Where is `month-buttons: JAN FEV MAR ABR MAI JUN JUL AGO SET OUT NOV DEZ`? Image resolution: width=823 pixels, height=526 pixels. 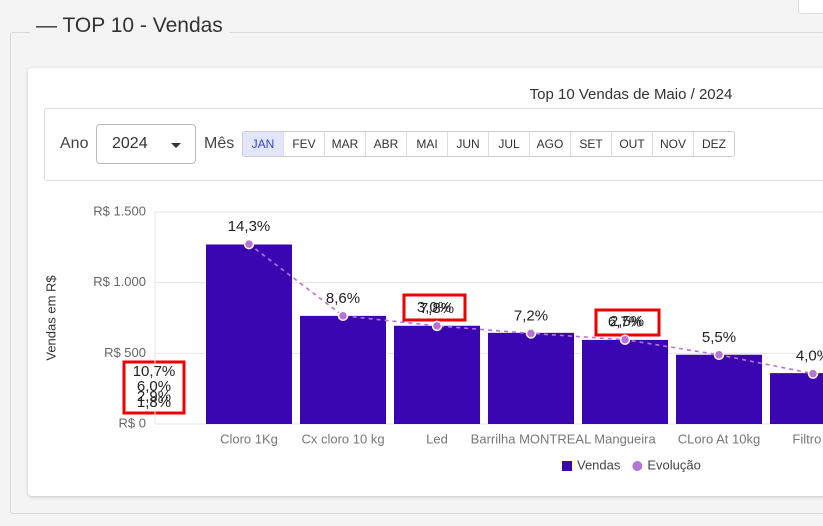 month-buttons: JAN FEV MAR ABR MAI JUN JUL AGO SET OUT NOV DEZ is located at coordinates (488, 144).